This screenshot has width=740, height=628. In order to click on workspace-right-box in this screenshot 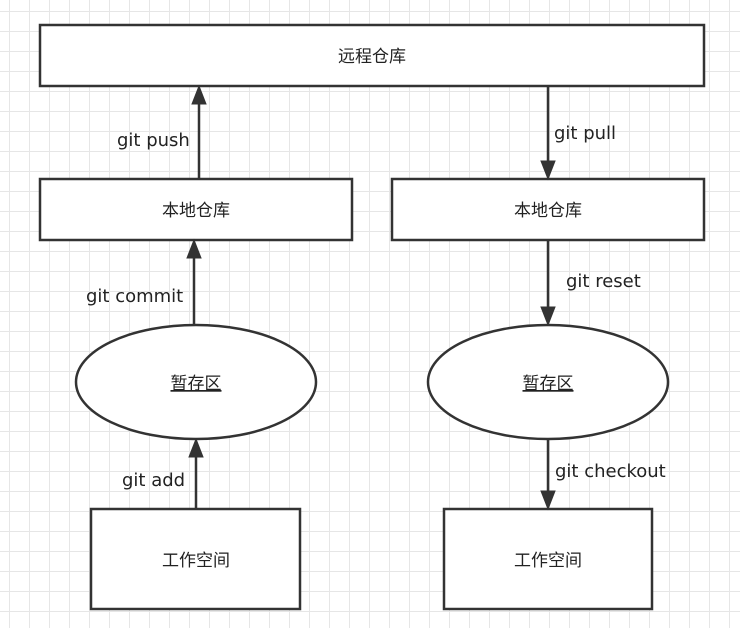, I will do `click(548, 559)`.